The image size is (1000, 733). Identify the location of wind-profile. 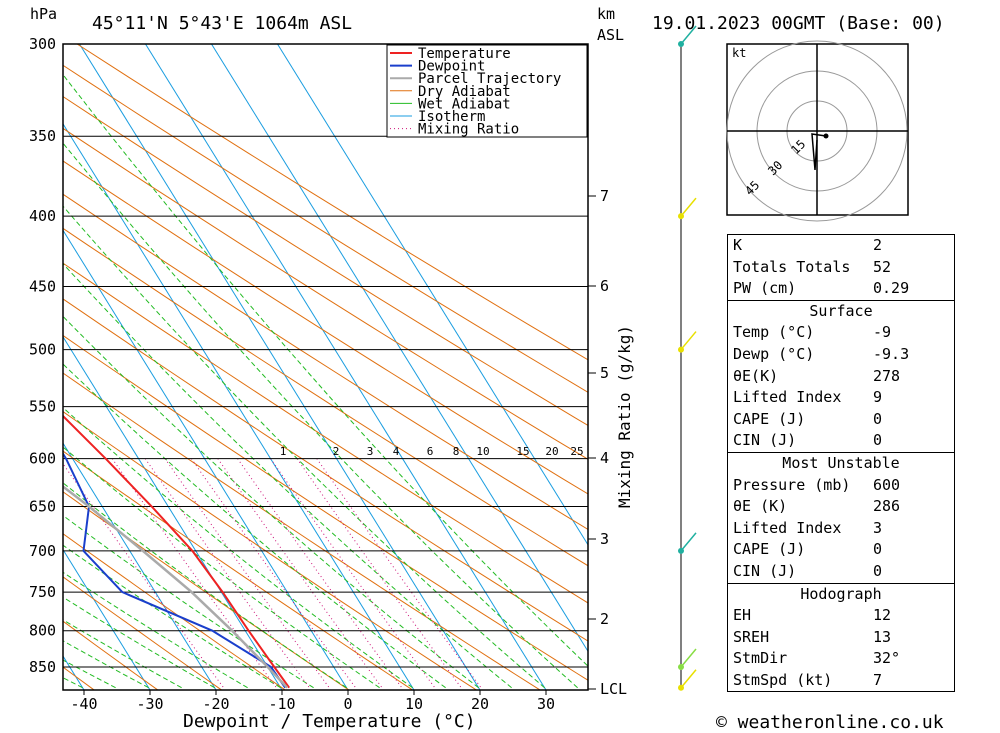
(687, 358).